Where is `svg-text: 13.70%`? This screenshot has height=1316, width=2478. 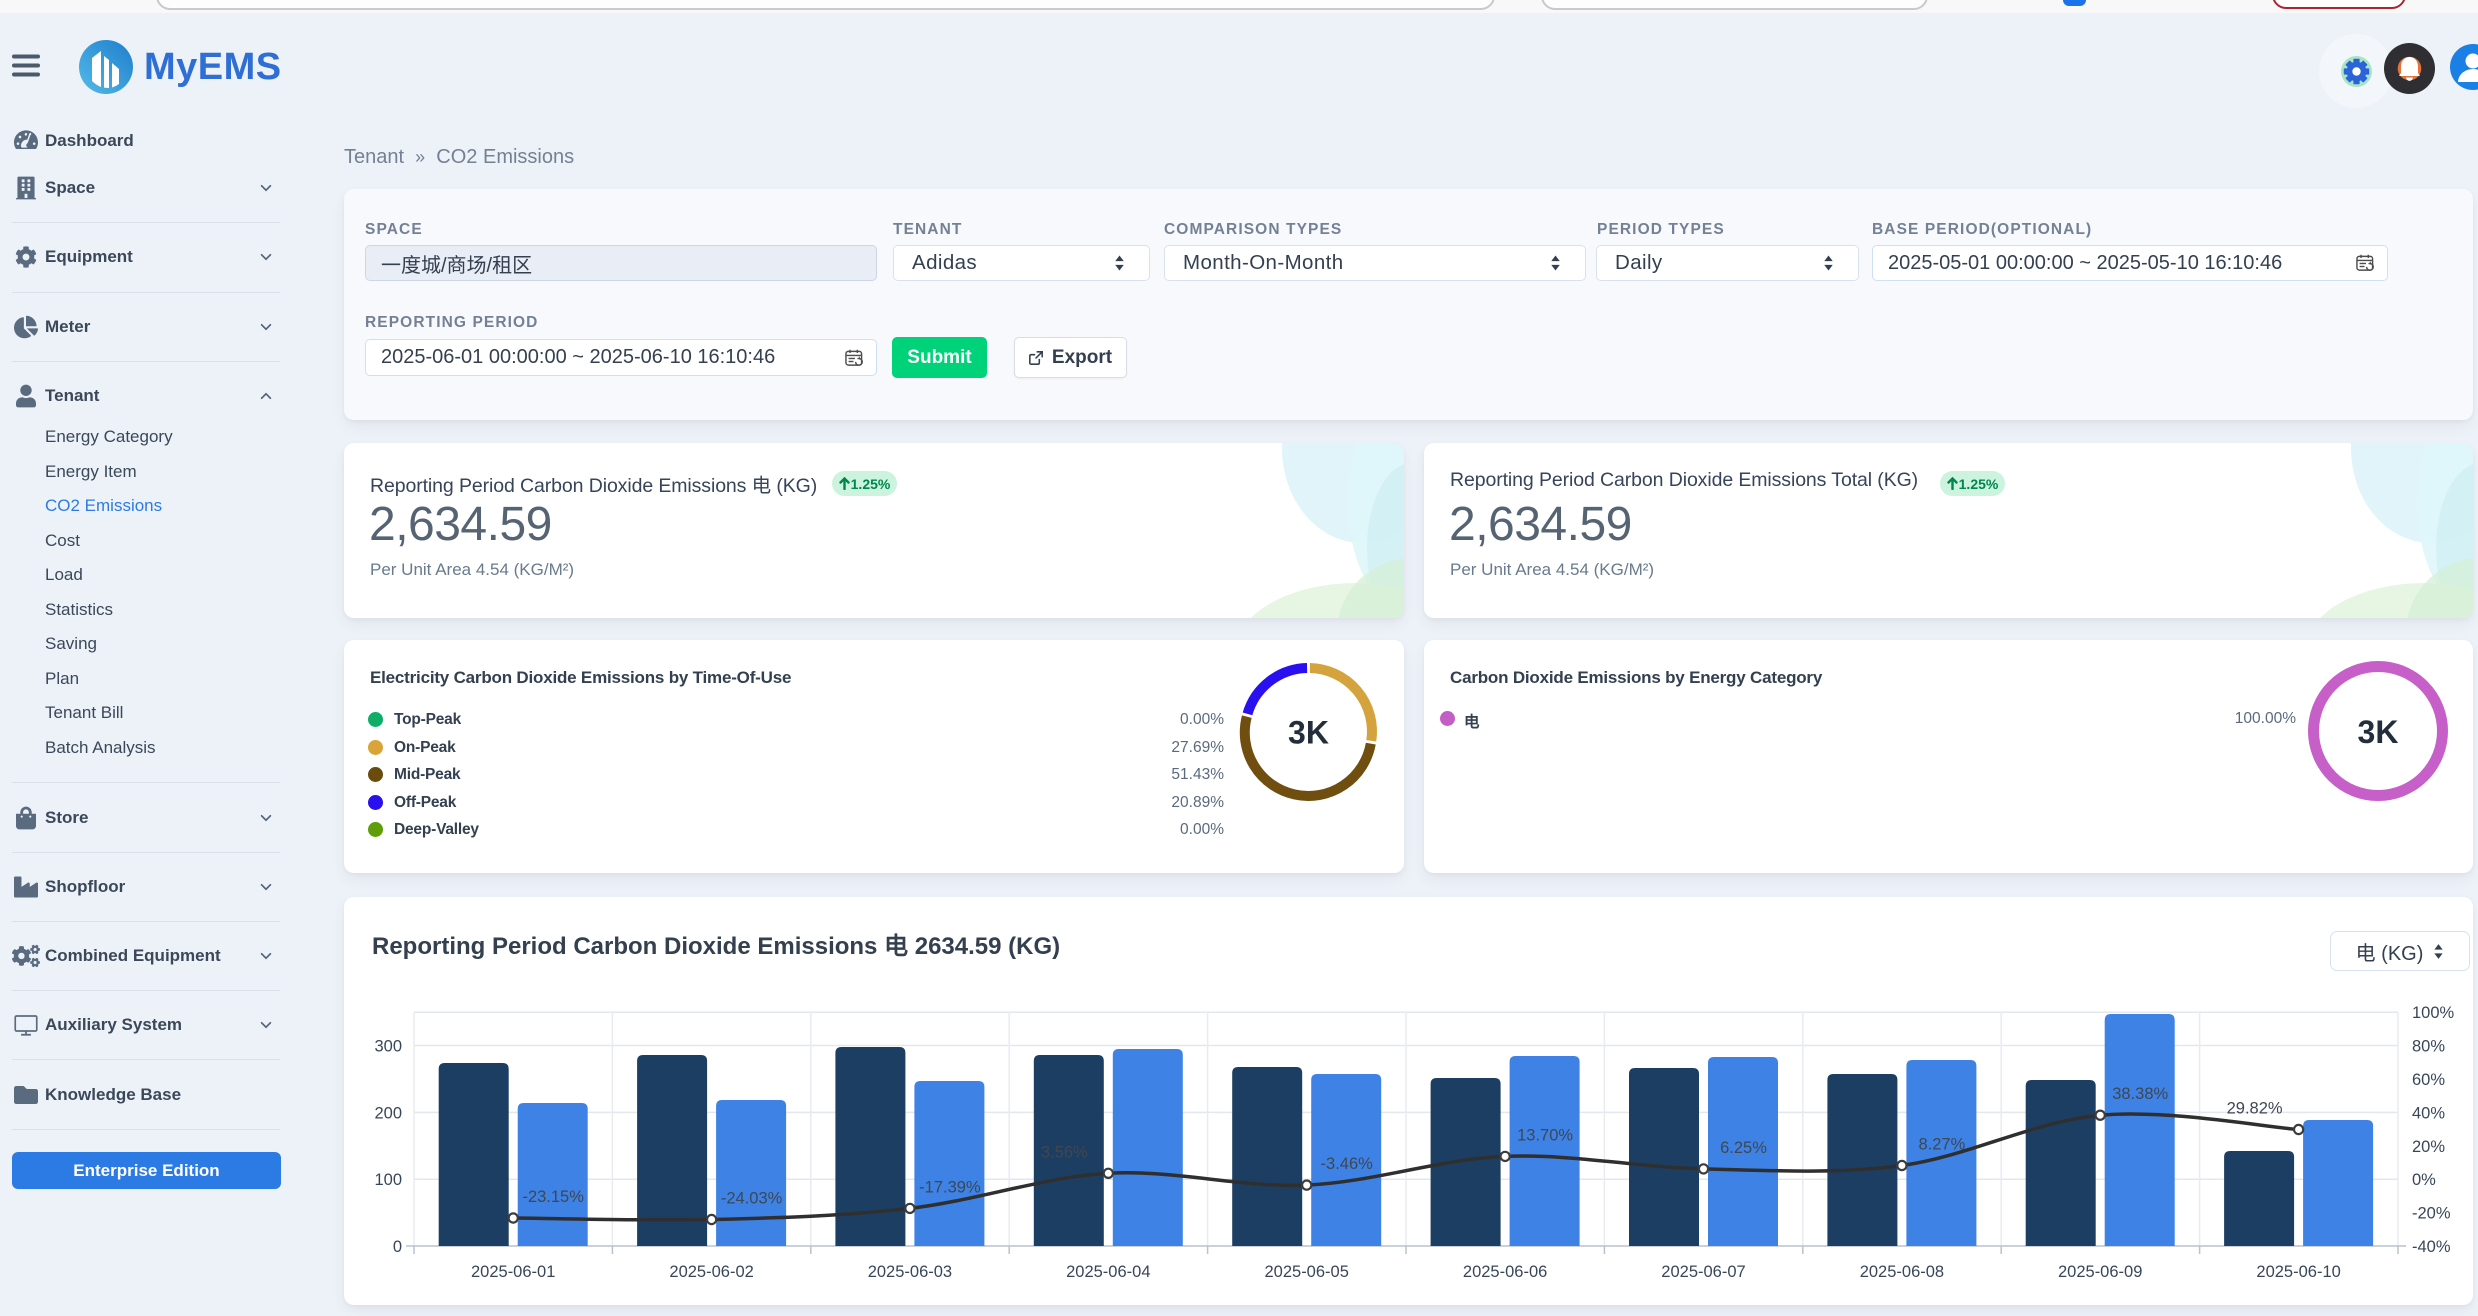 svg-text: 13.70% is located at coordinates (1545, 1135).